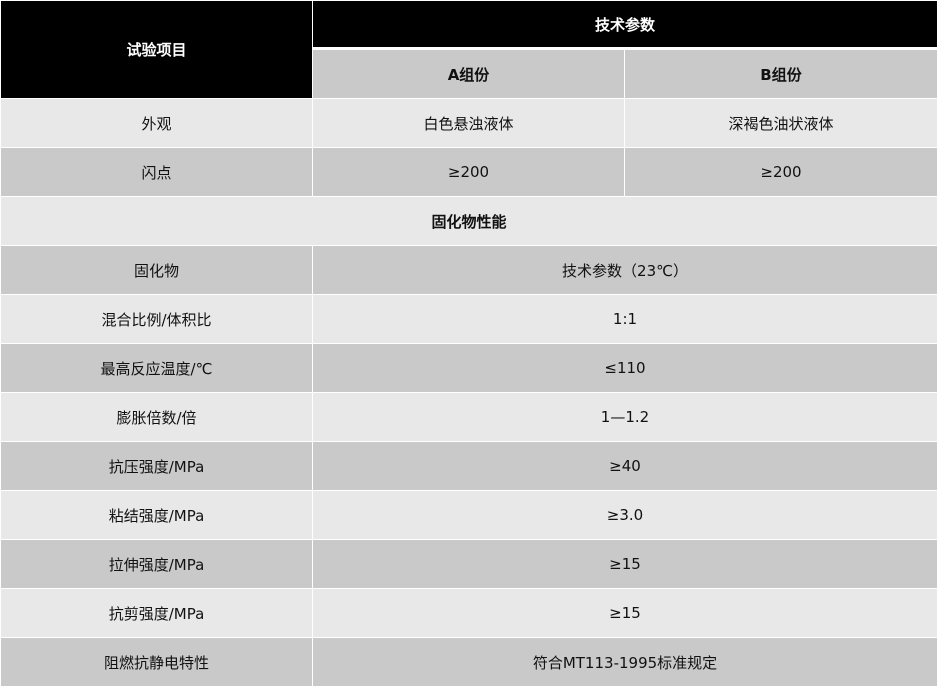 The image size is (938, 692). I want to click on row-a: 白色悬浊液体, so click(468, 123).